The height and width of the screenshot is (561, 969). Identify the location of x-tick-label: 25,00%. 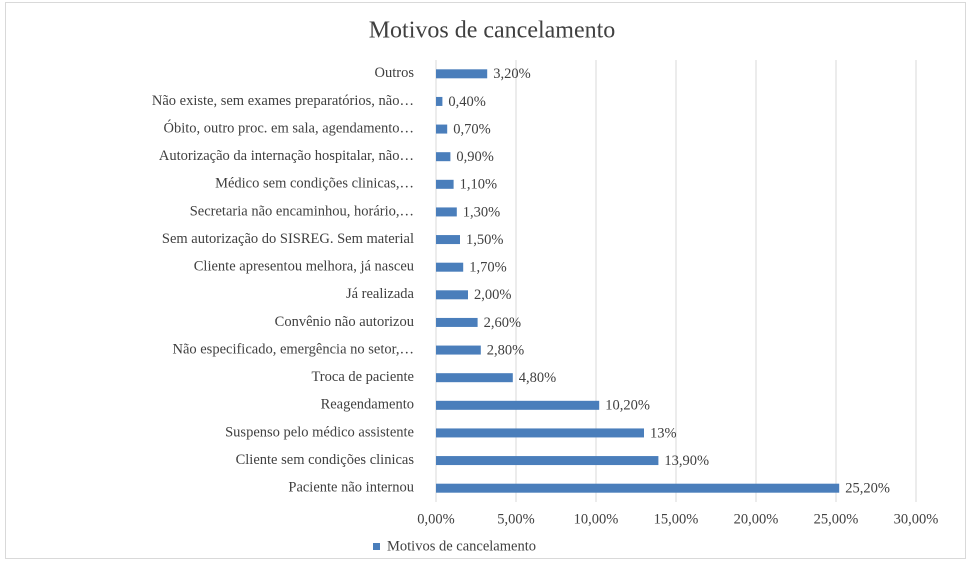
(836, 519).